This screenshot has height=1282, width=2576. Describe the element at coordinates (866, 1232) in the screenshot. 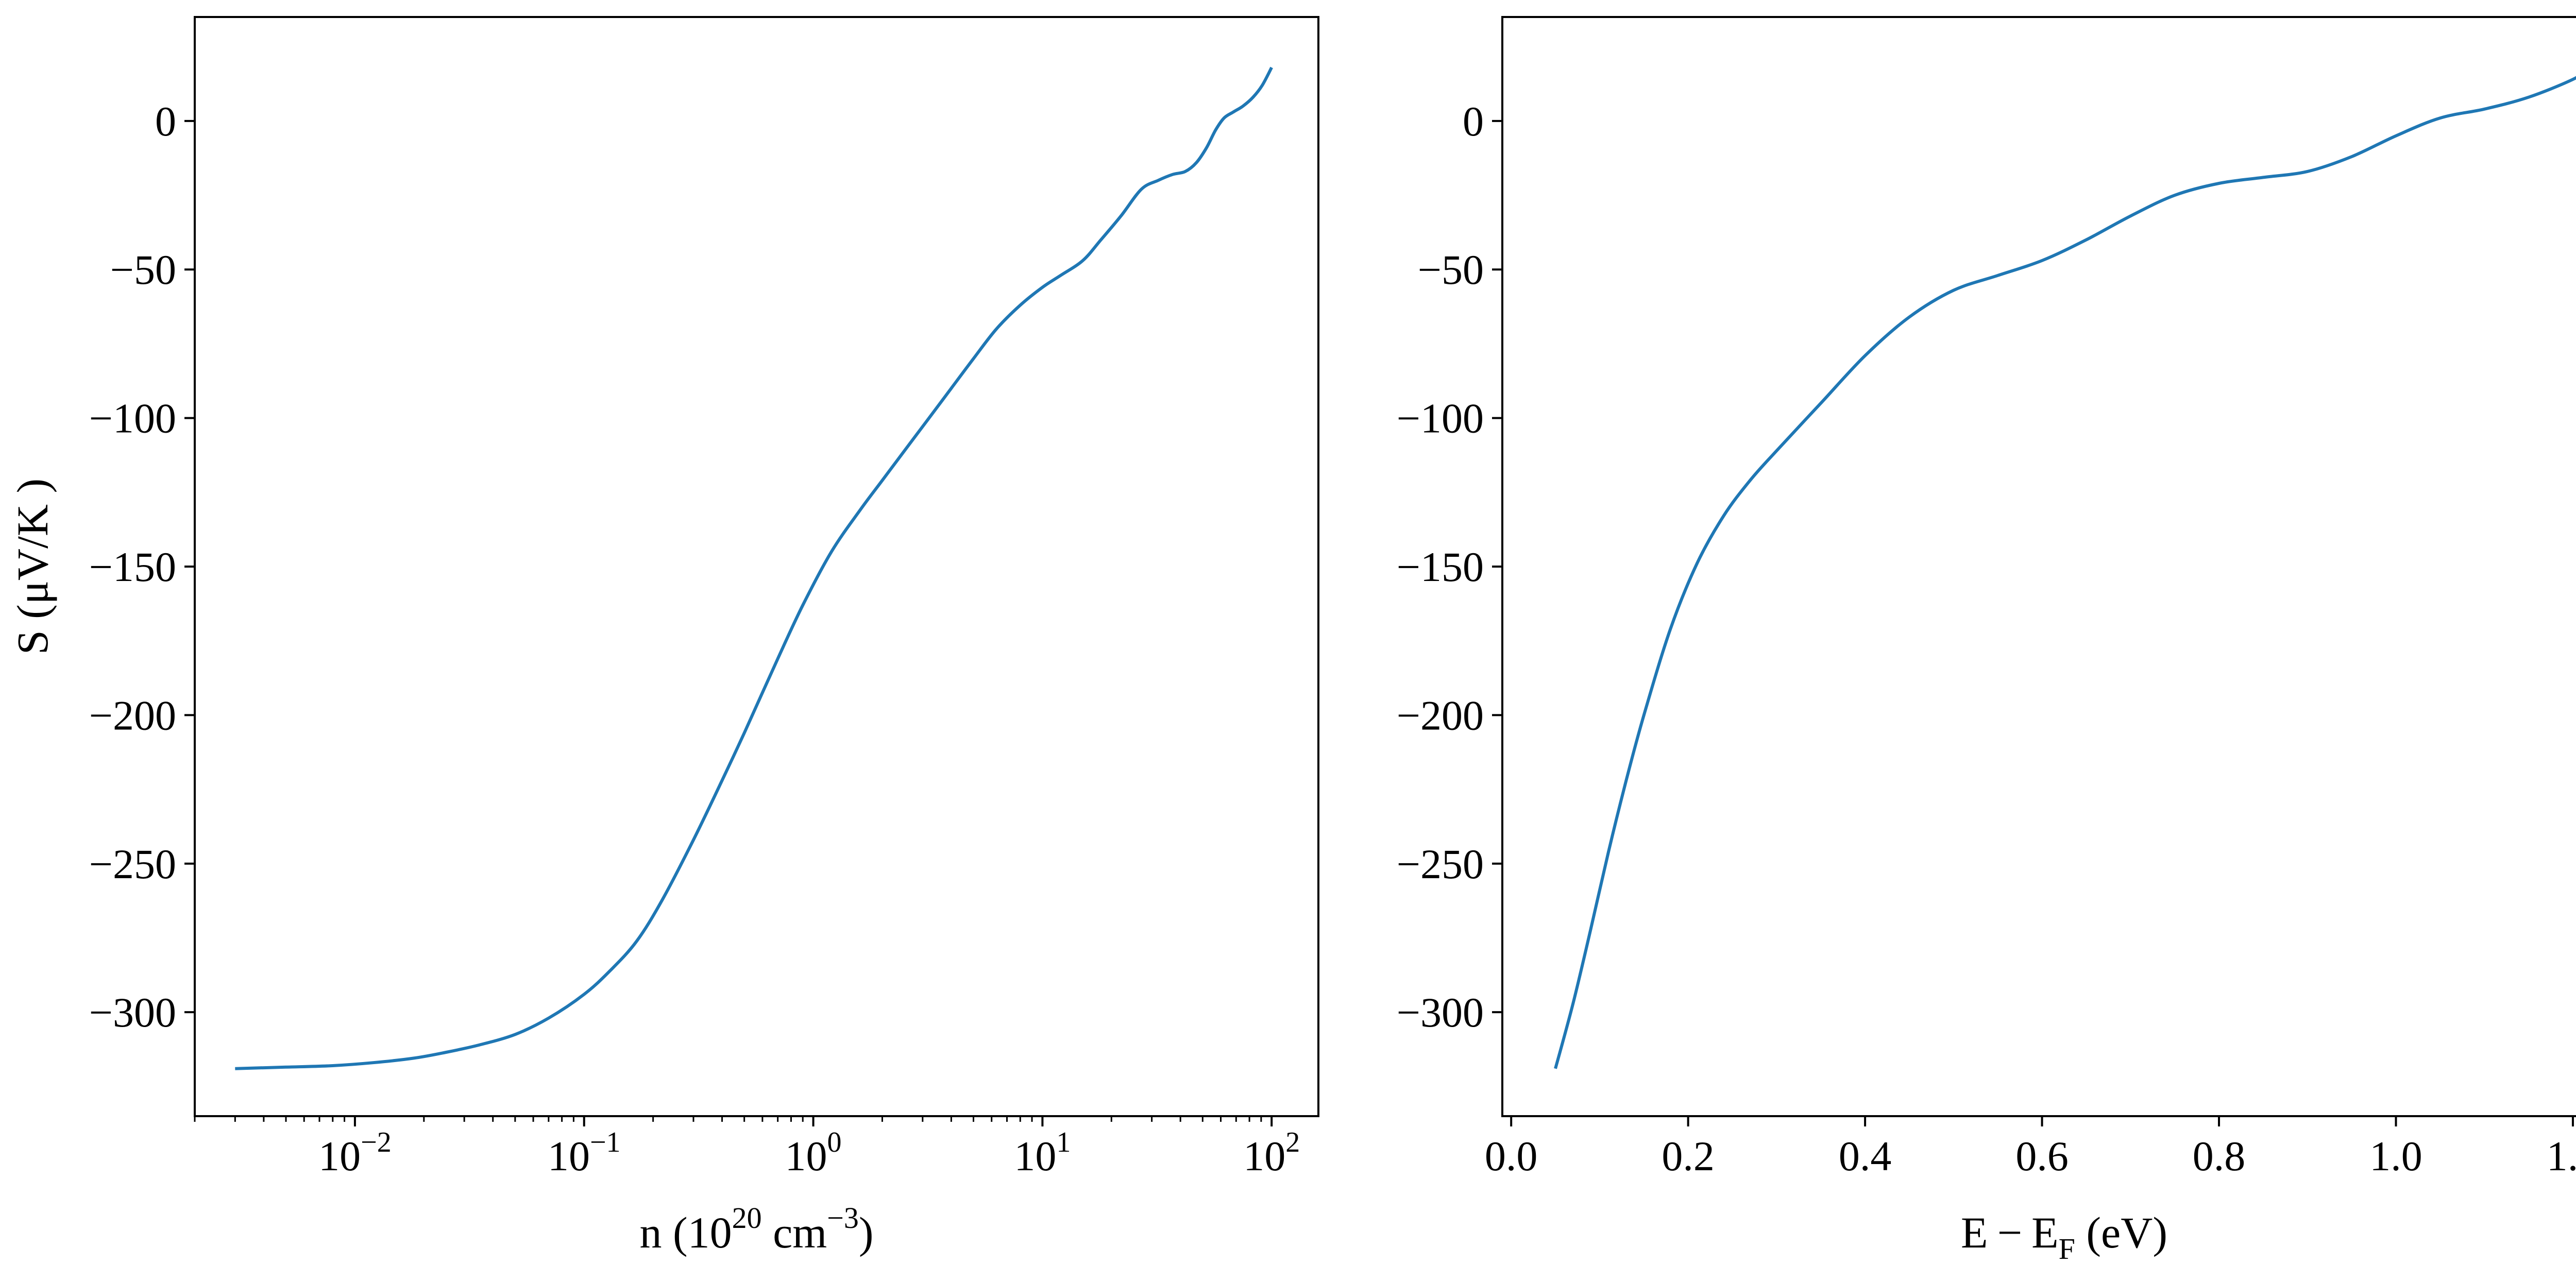

I see `left-x-axis-label-post: )` at that location.